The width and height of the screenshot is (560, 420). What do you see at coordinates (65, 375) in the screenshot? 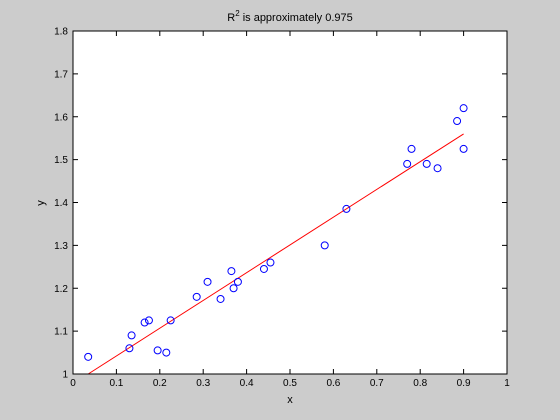
I see `y-tick-label: 1` at bounding box center [65, 375].